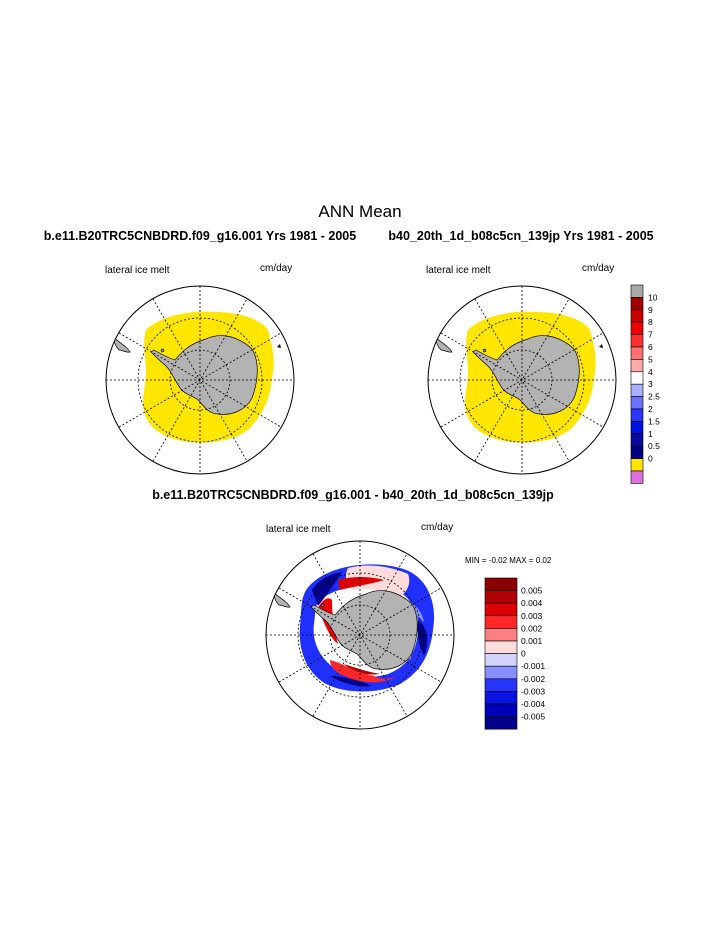 The image size is (723, 935). What do you see at coordinates (532, 628) in the screenshot?
I see `diff-colorbar-label: 0.002` at bounding box center [532, 628].